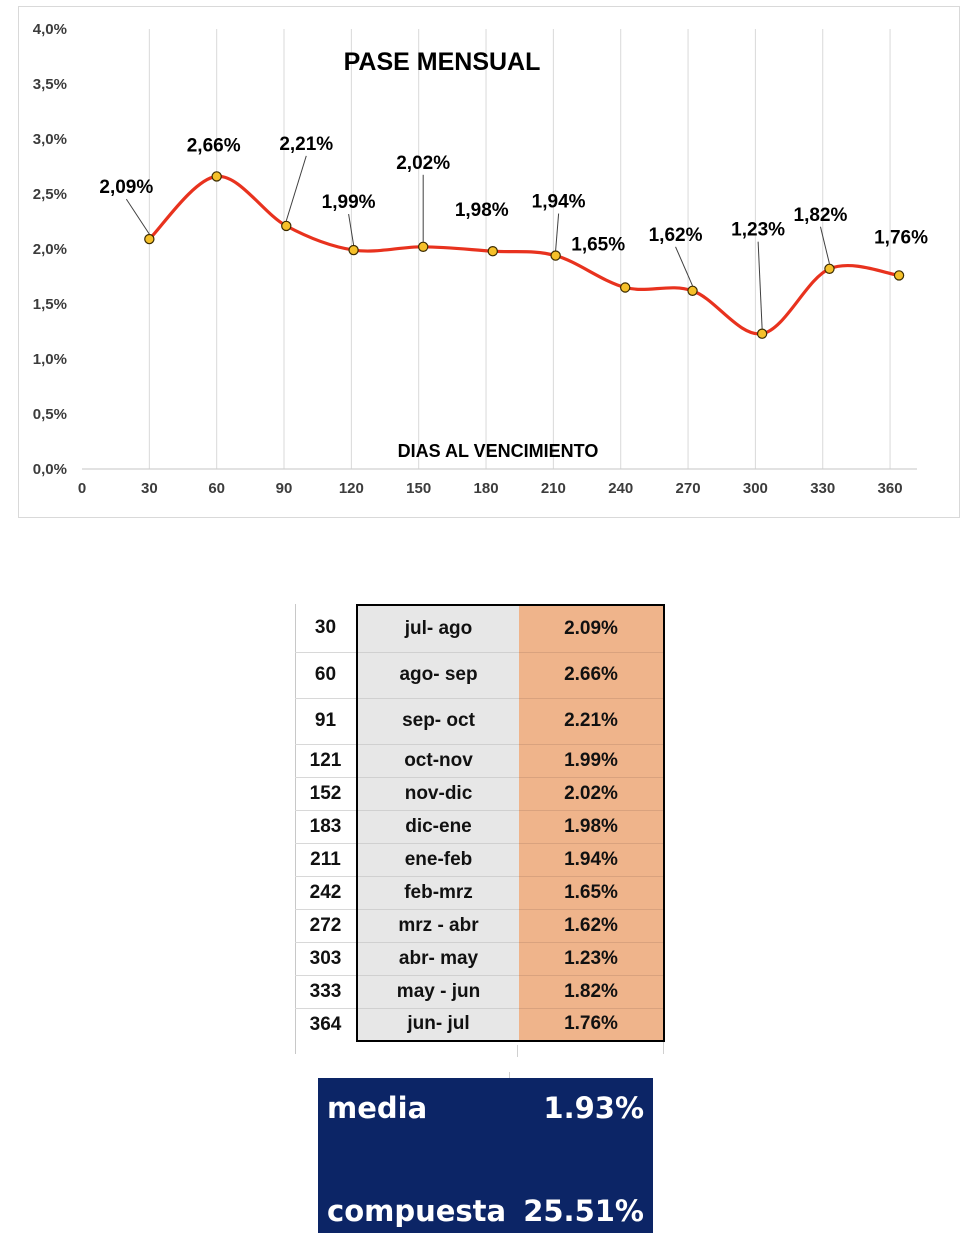 The image size is (980, 1247). I want to click on table-row: 60 ago- sep 2.66%, so click(480, 675).